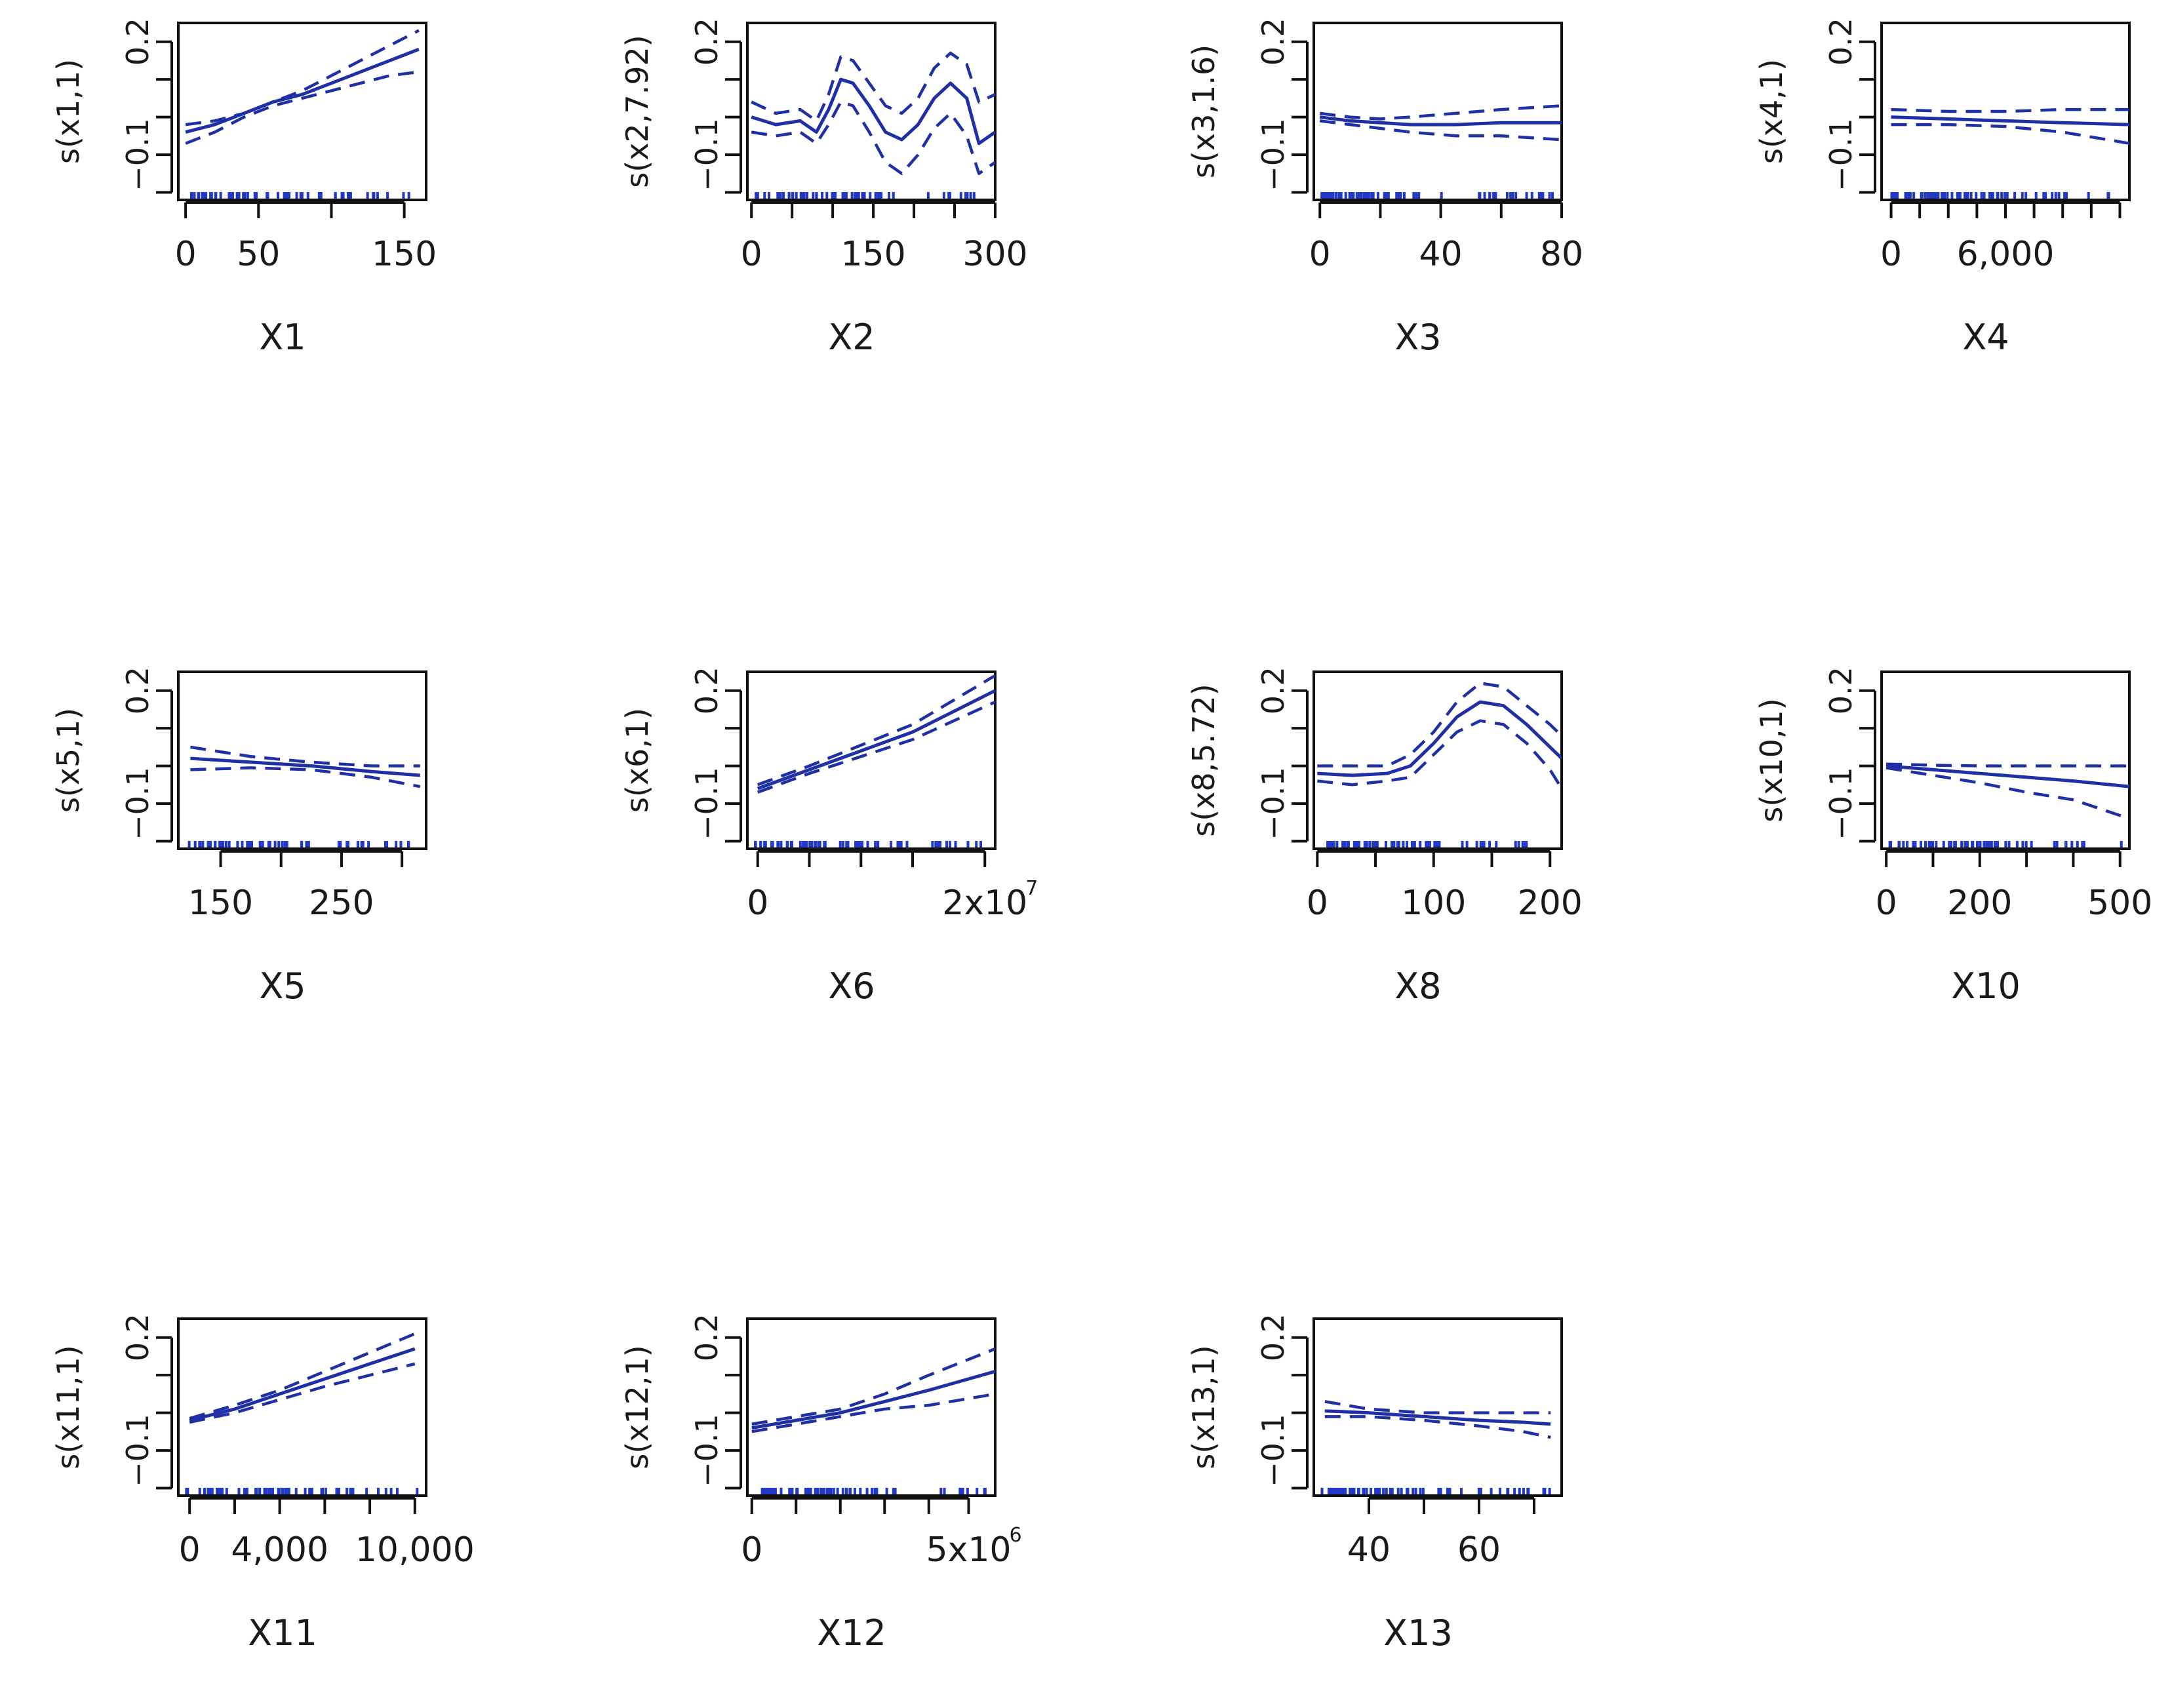 The image size is (2172, 1708). Describe the element at coordinates (1479, 1550) in the screenshot. I see `x-tick-label: 60` at that location.